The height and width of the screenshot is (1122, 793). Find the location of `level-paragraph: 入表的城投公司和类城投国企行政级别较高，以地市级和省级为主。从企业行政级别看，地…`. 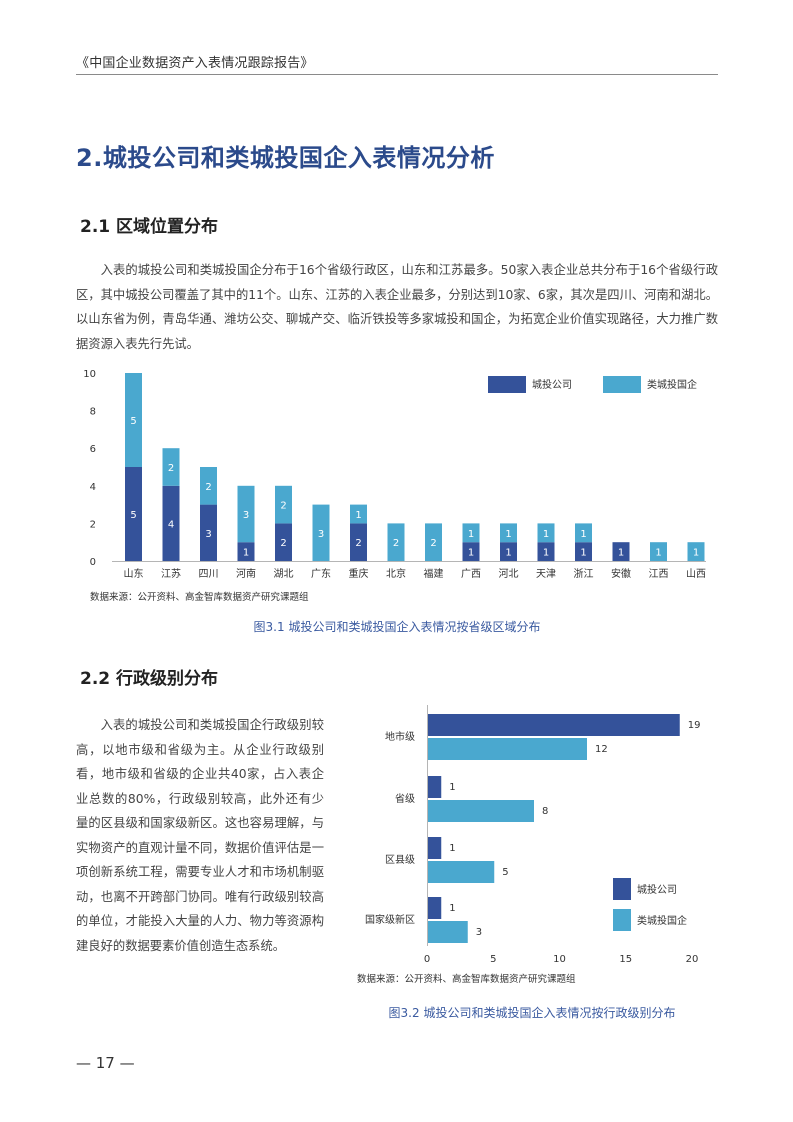

level-paragraph: 入表的城投公司和类城投国企行政级别较高，以地市级和省级为主。从企业行政级别看，地… is located at coordinates (200, 835).